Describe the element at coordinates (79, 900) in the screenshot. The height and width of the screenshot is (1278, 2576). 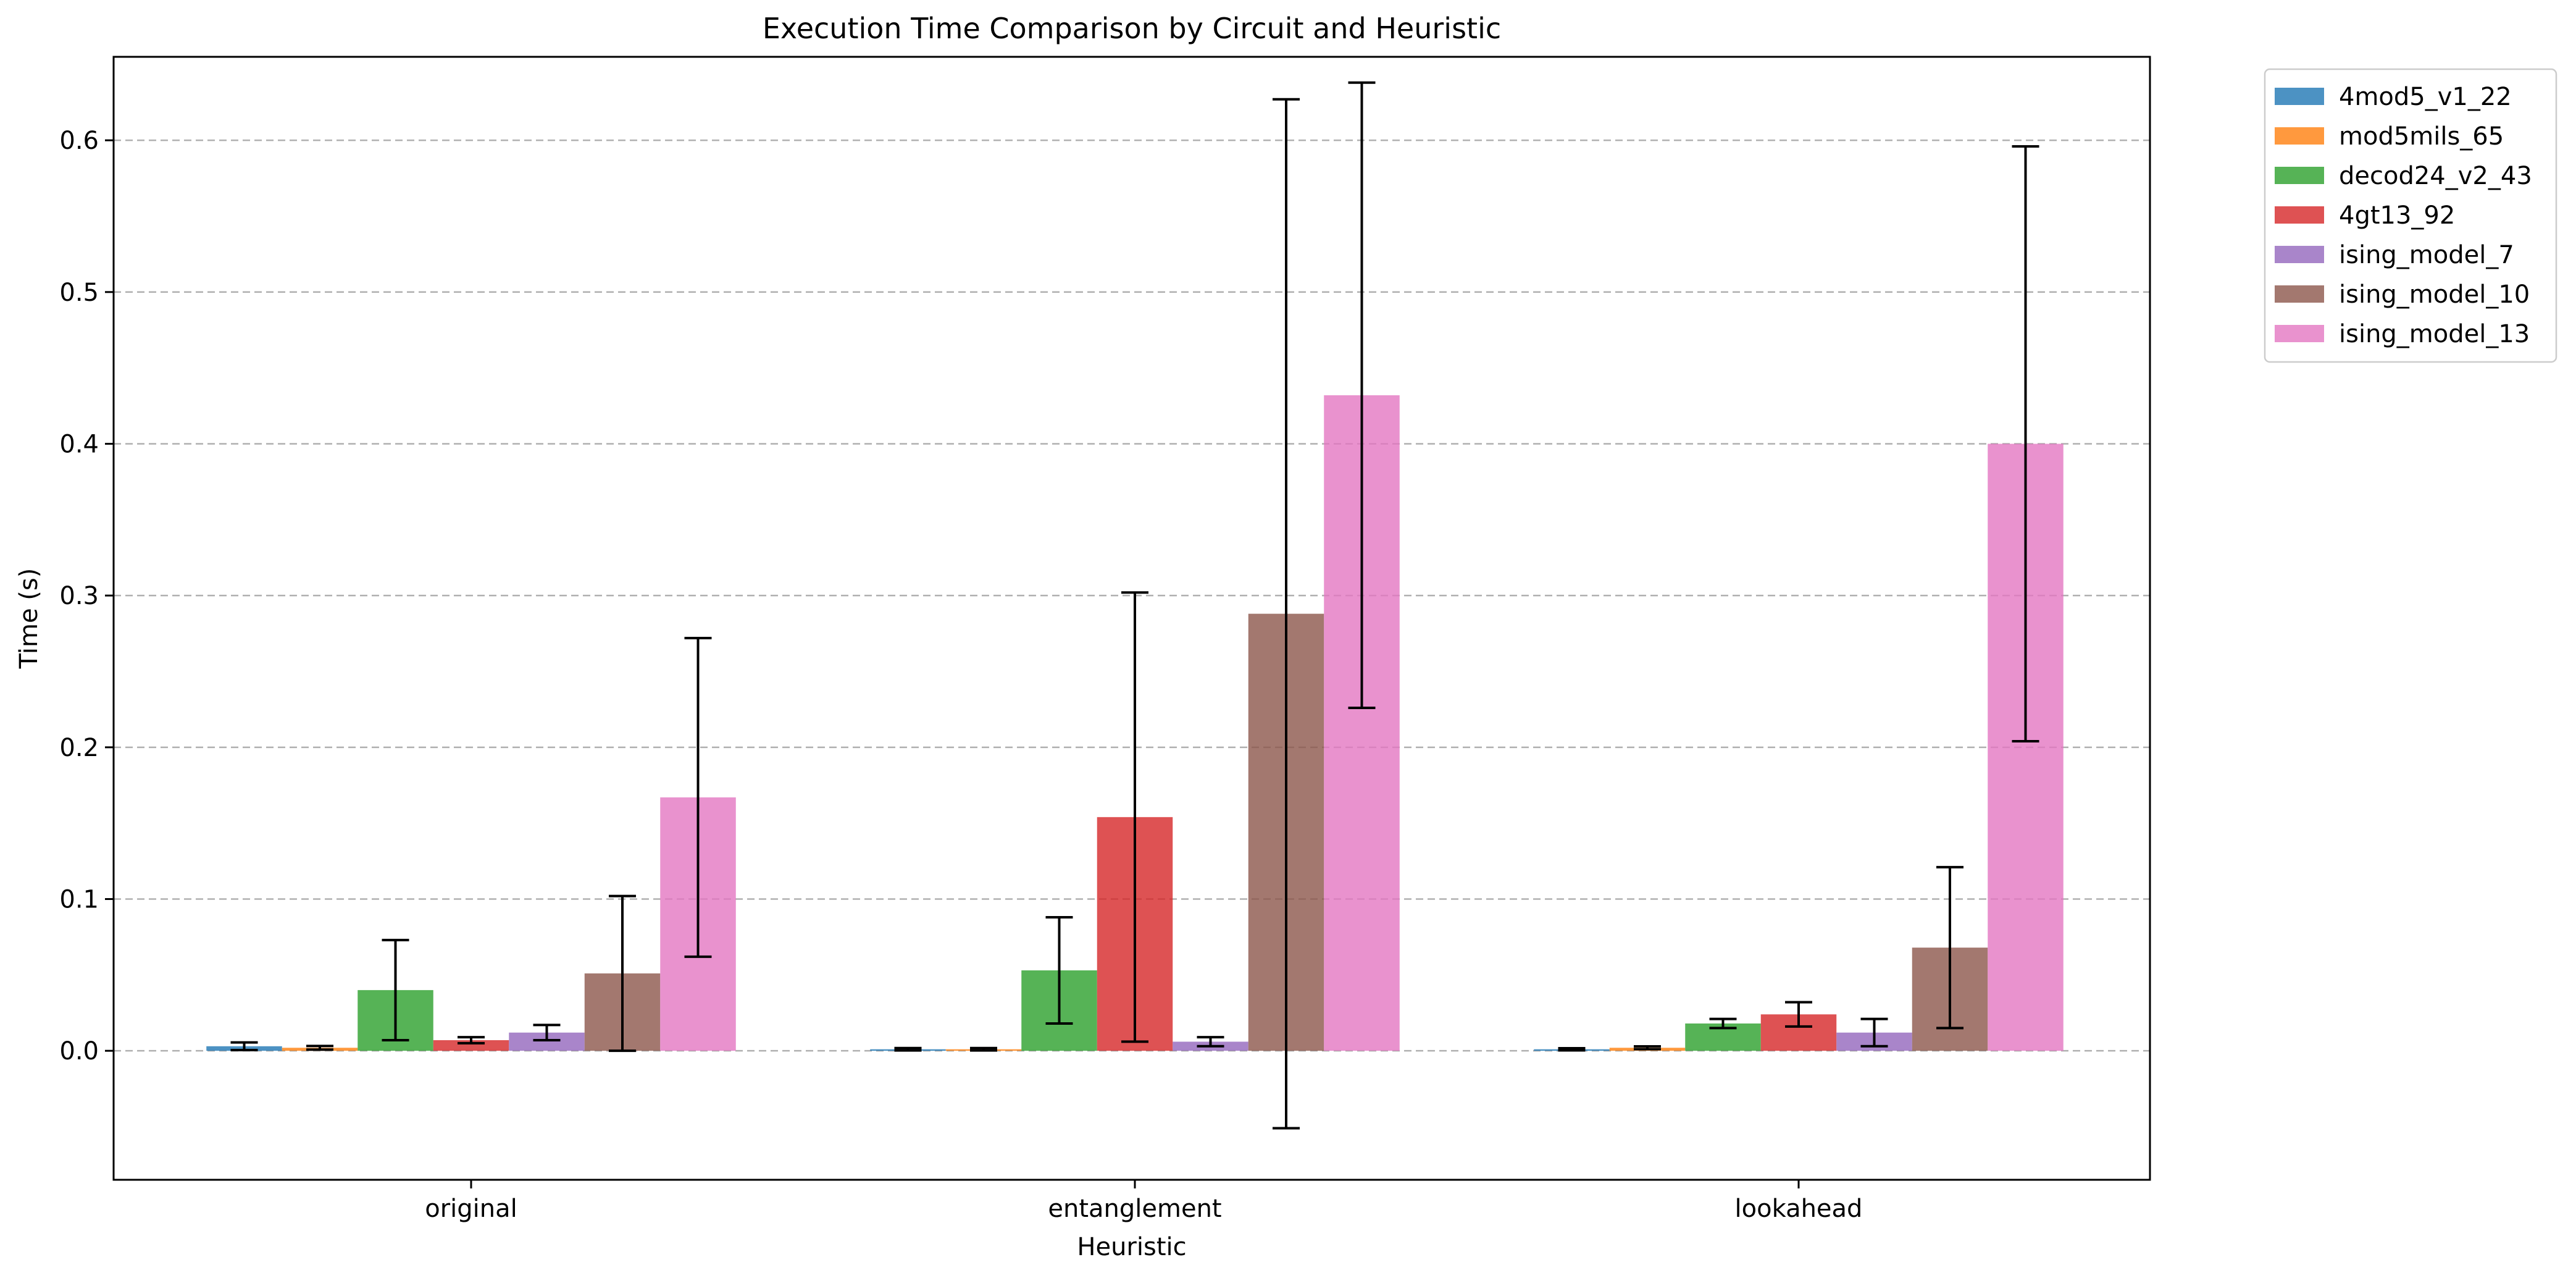
I see `y-tick-label: 0.1` at that location.